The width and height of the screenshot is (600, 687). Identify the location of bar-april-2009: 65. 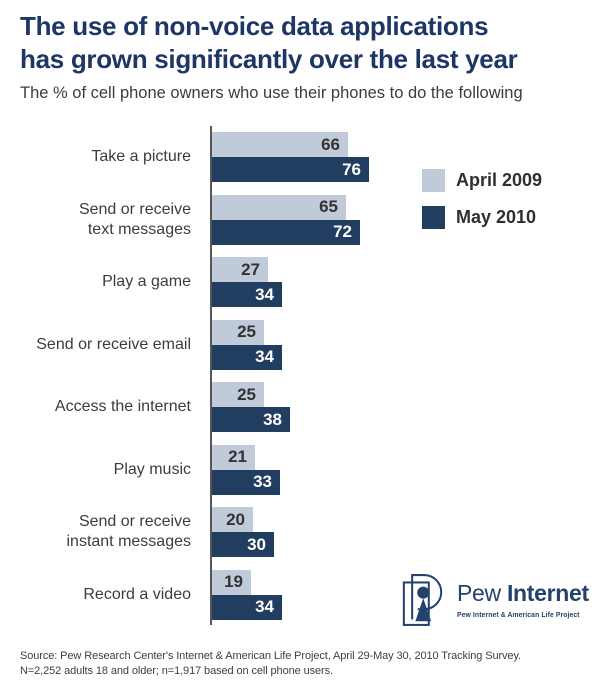
(279, 207).